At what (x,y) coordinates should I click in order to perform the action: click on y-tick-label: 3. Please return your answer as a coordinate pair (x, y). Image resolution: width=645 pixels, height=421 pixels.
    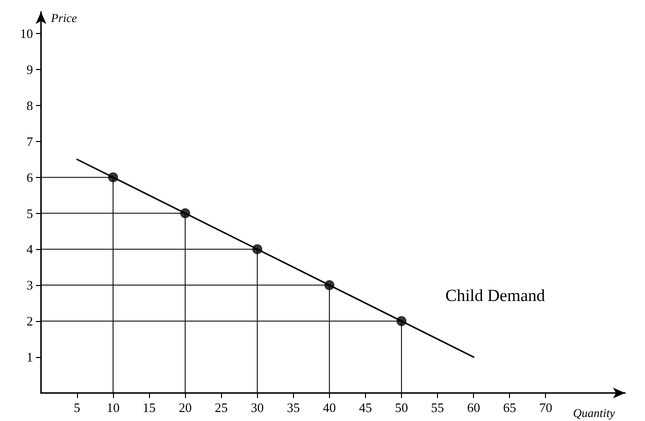
    Looking at the image, I should click on (29, 285).